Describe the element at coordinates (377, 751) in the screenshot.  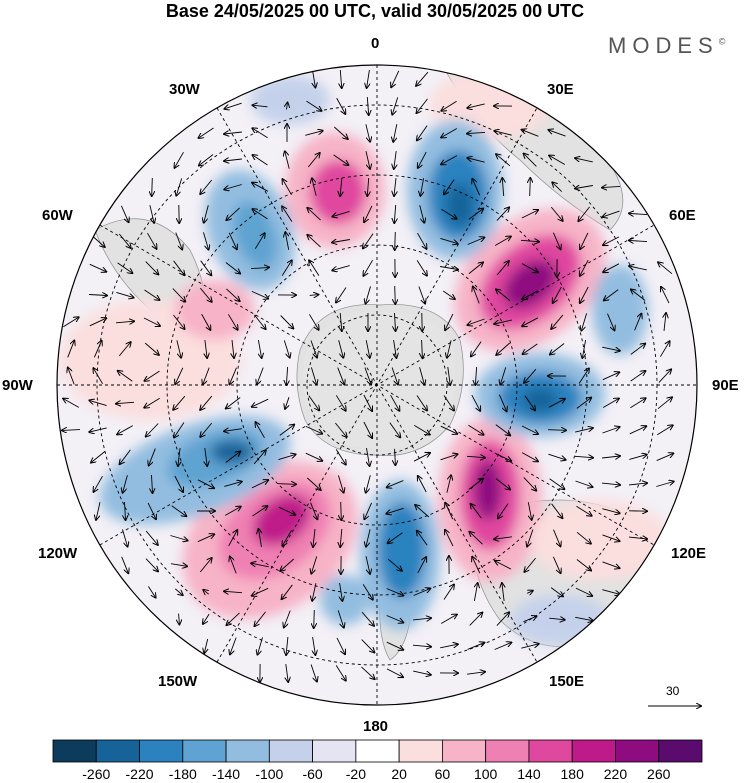
I see `colorbar` at that location.